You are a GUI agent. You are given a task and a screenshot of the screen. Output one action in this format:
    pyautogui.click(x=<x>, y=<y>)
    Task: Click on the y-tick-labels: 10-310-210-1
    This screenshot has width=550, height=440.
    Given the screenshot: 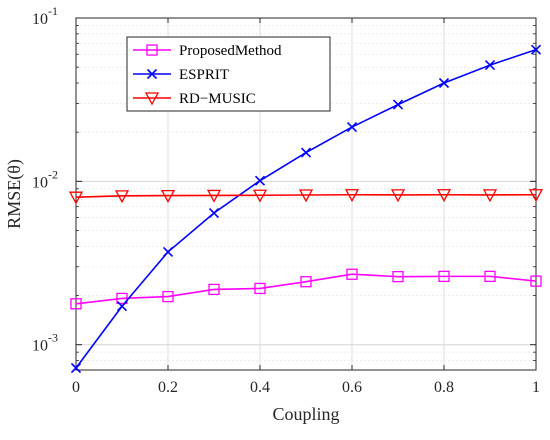 What is the action you would take?
    pyautogui.click(x=45, y=179)
    